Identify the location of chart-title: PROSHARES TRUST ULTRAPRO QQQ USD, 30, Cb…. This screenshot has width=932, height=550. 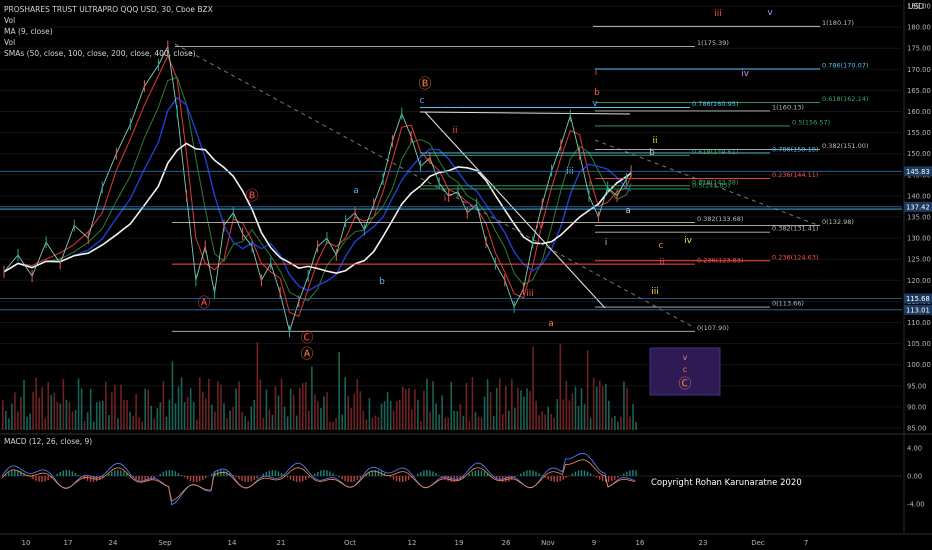
(108, 9).